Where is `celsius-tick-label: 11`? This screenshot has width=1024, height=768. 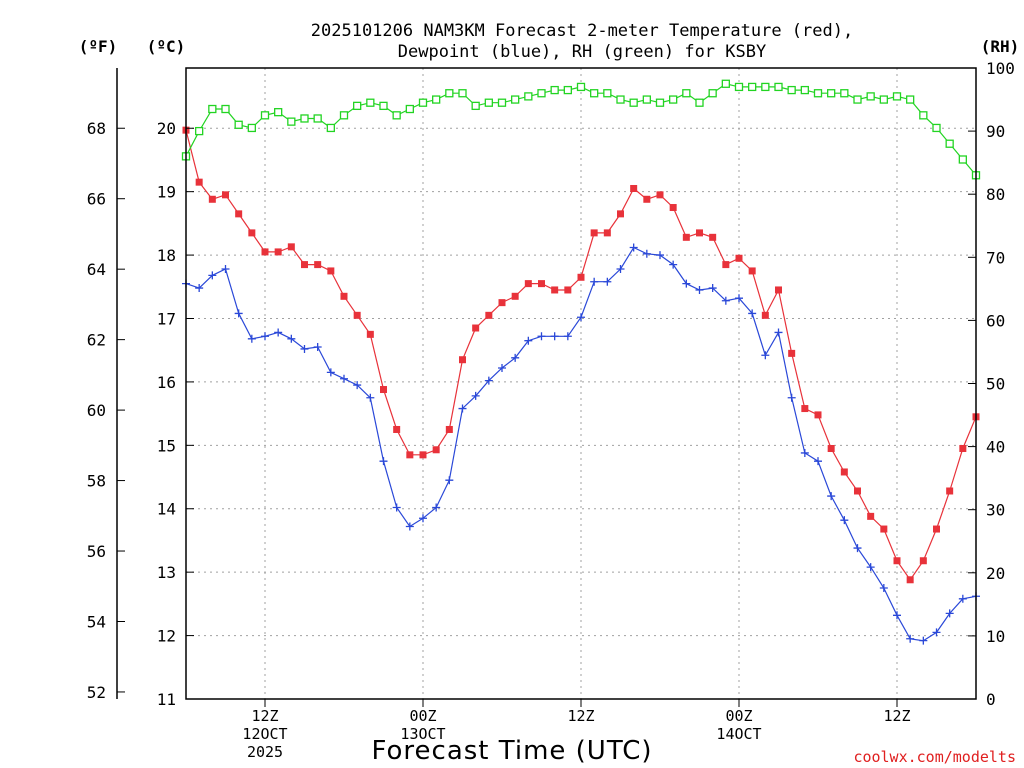
celsius-tick-label: 11 is located at coordinates (166, 699).